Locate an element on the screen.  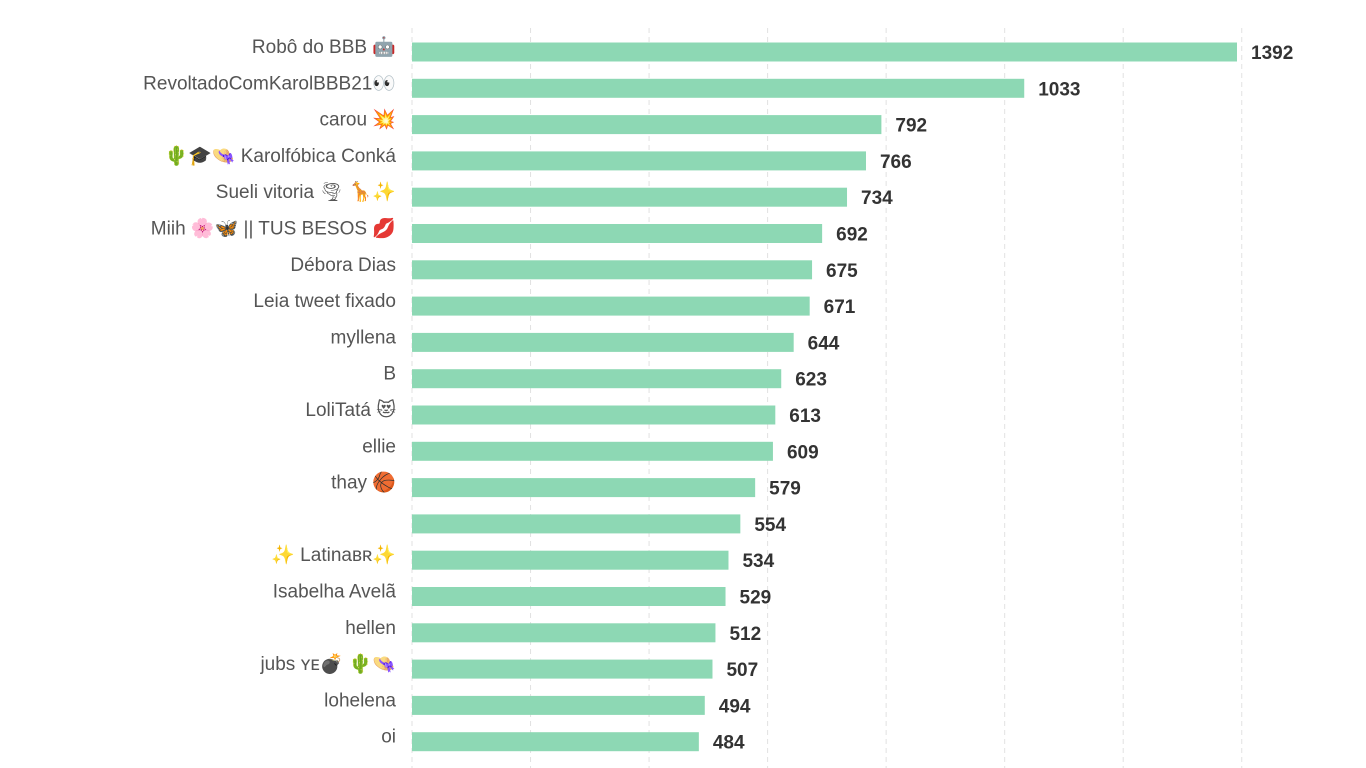
value-label: 613 is located at coordinates (805, 416).